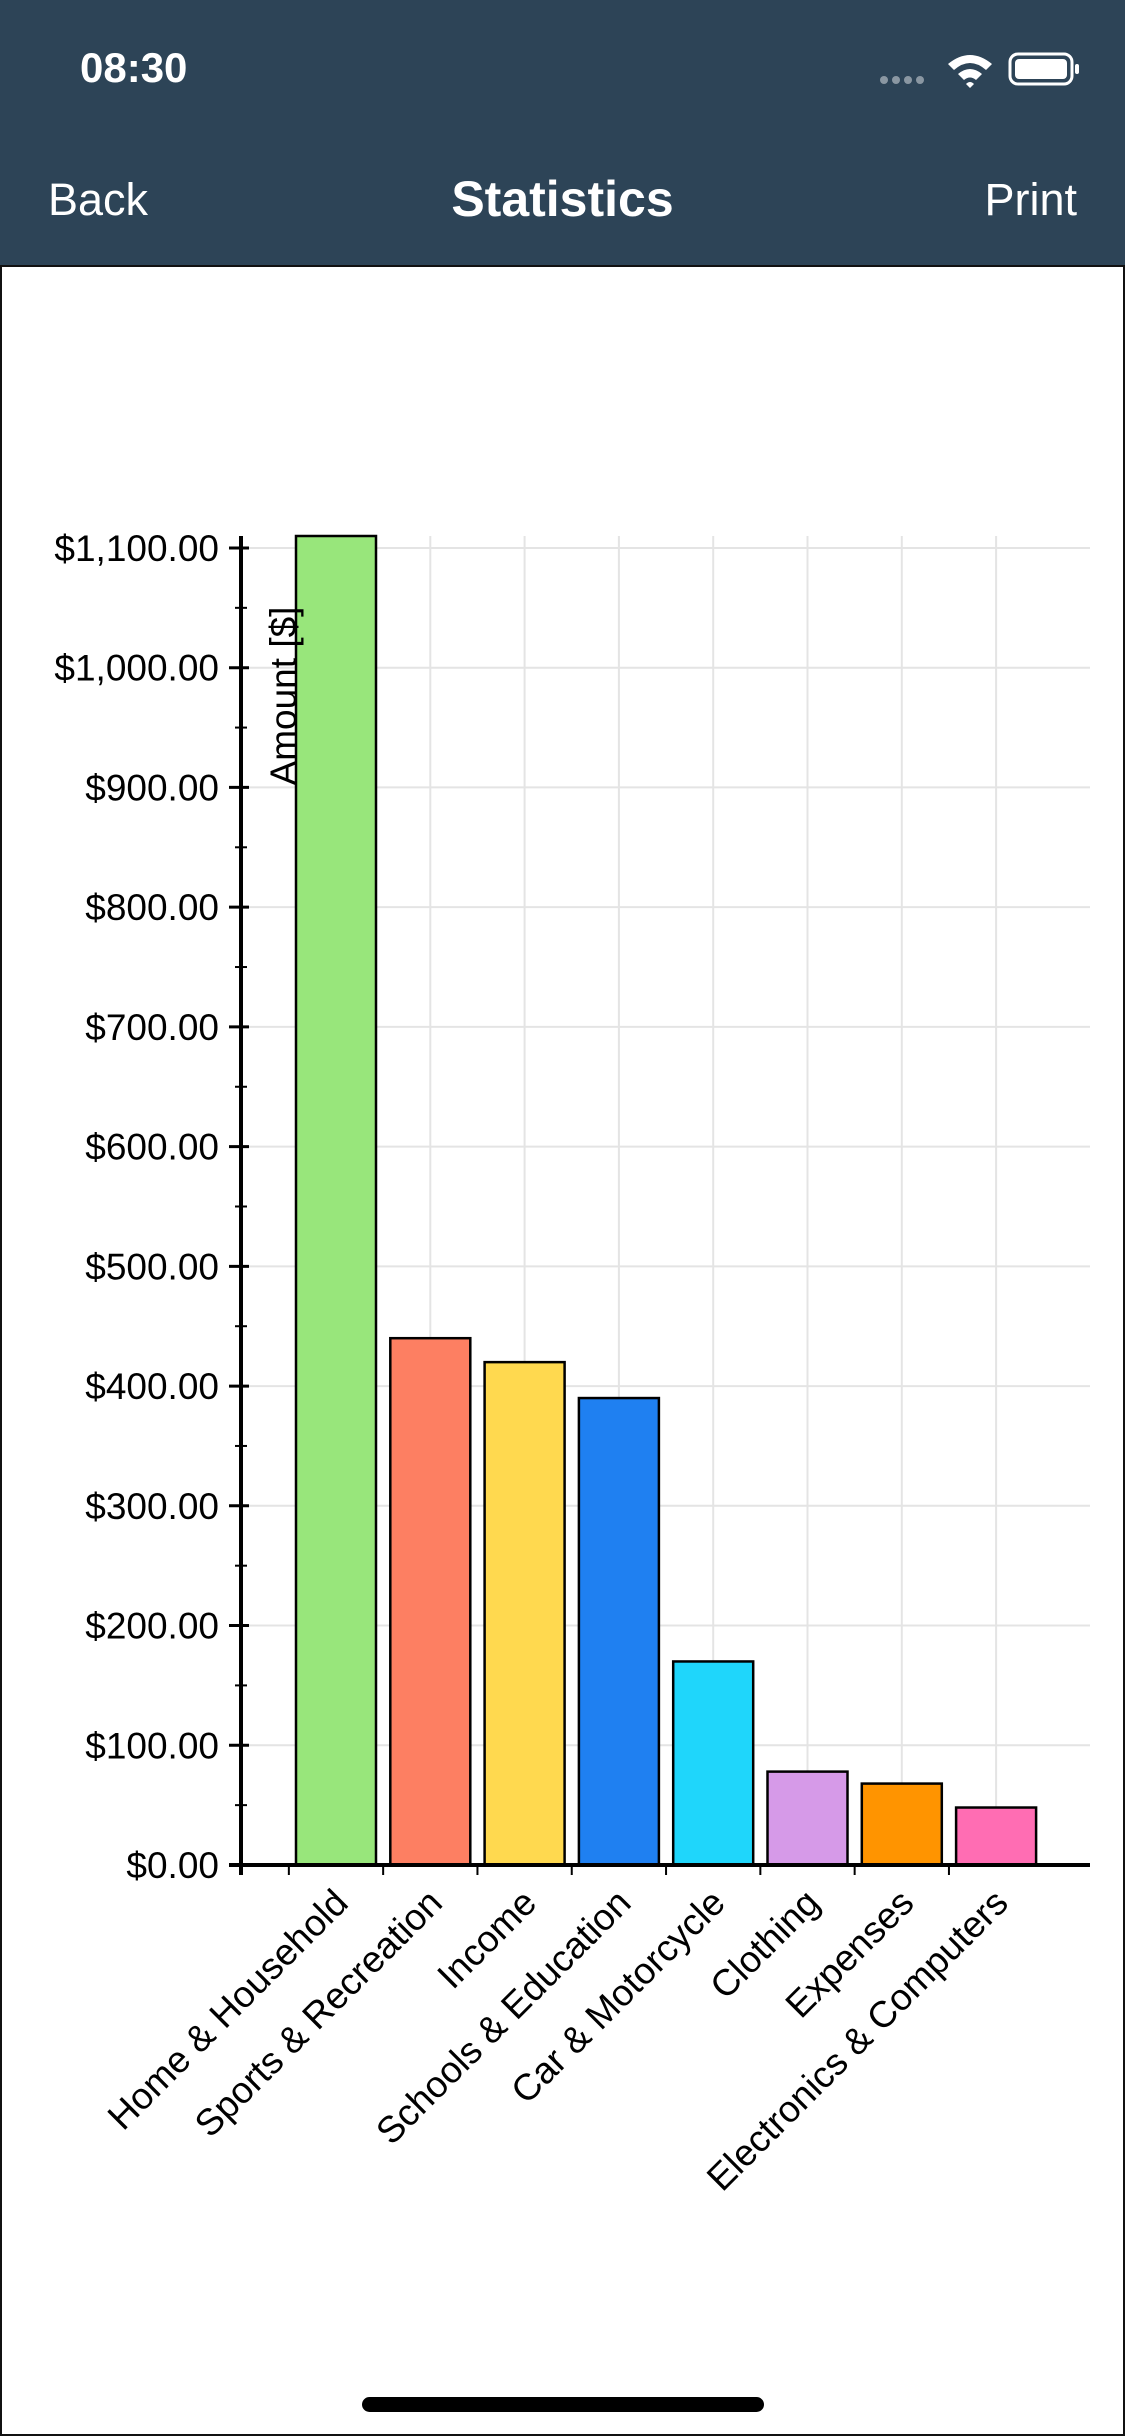 This screenshot has width=1125, height=2436. What do you see at coordinates (152, 787) in the screenshot?
I see `y-tick-label: $900.00` at bounding box center [152, 787].